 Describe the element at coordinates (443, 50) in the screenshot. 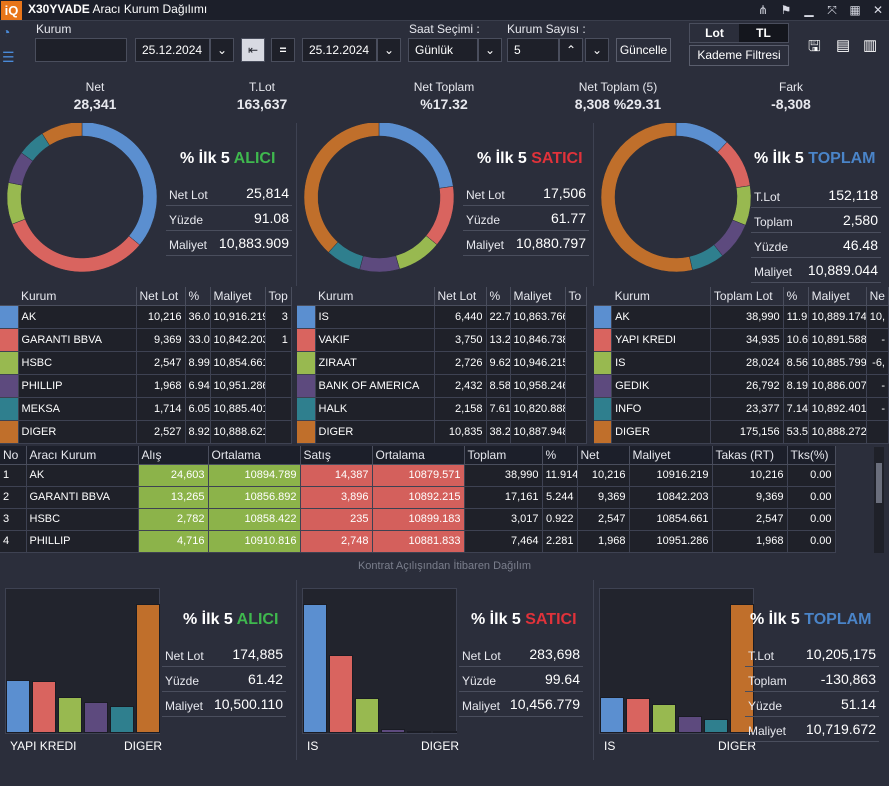

I see `saat-select: Günlük` at that location.